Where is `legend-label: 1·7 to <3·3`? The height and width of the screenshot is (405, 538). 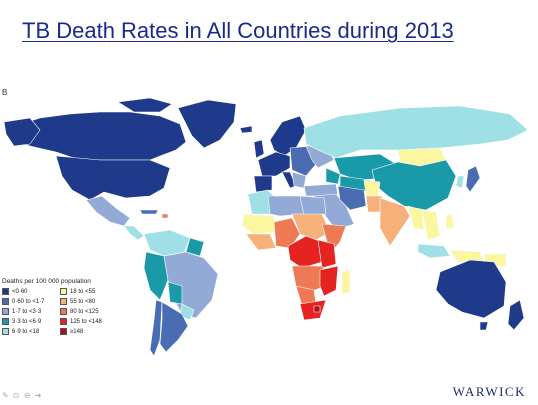 legend-label: 1·7 to <3·3 is located at coordinates (27, 311).